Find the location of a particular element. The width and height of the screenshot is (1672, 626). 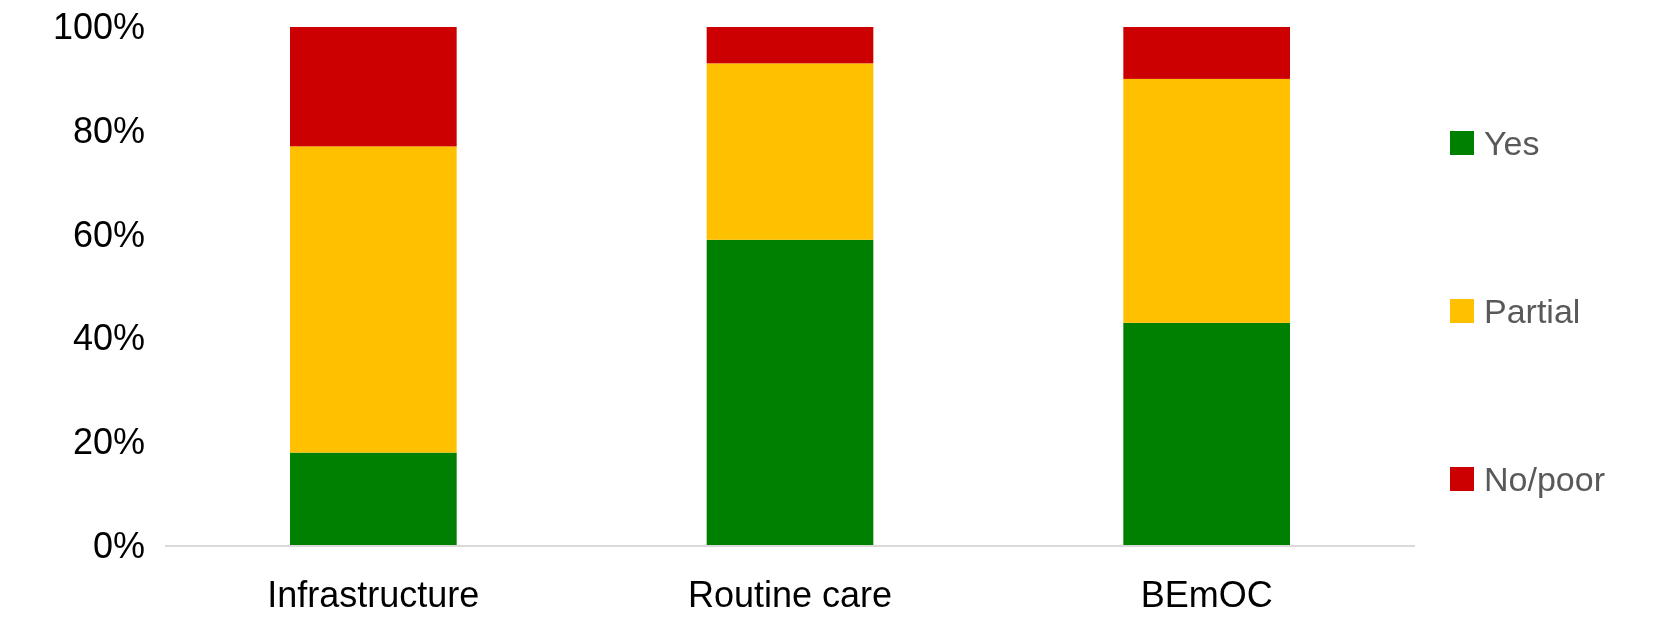

x-tick-label: Infrastructure is located at coordinates (373, 594).